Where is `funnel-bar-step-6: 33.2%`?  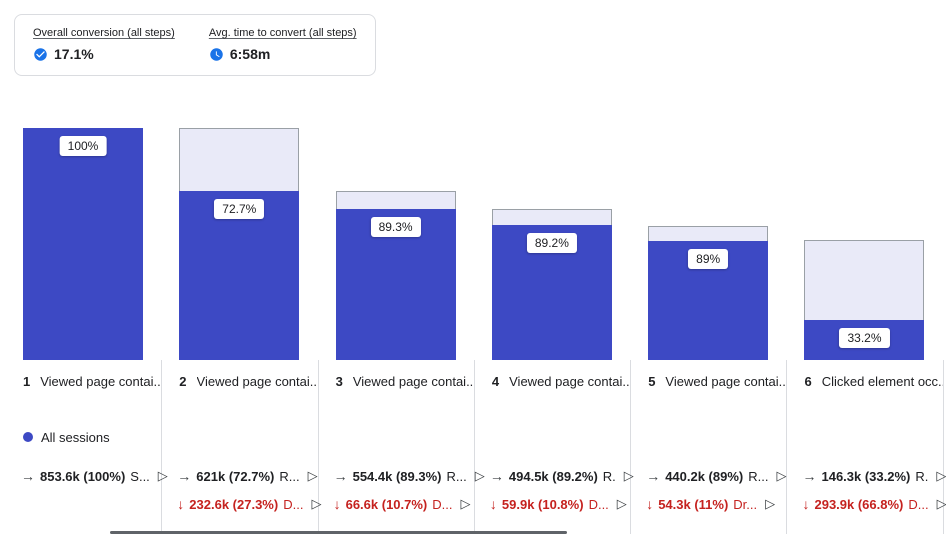
funnel-bar-step-6: 33.2% is located at coordinates (864, 300).